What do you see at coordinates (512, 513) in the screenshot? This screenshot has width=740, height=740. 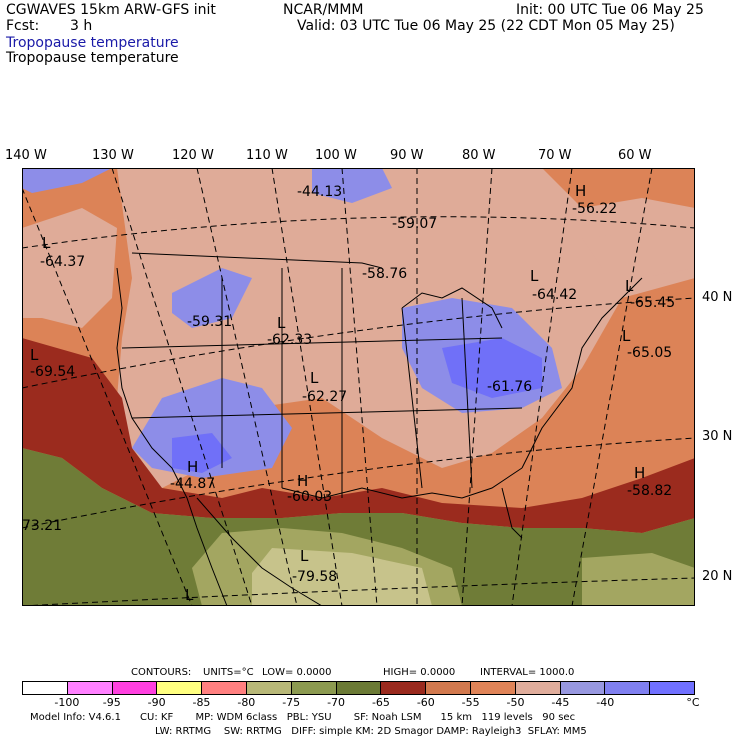 I see `florida` at bounding box center [512, 513].